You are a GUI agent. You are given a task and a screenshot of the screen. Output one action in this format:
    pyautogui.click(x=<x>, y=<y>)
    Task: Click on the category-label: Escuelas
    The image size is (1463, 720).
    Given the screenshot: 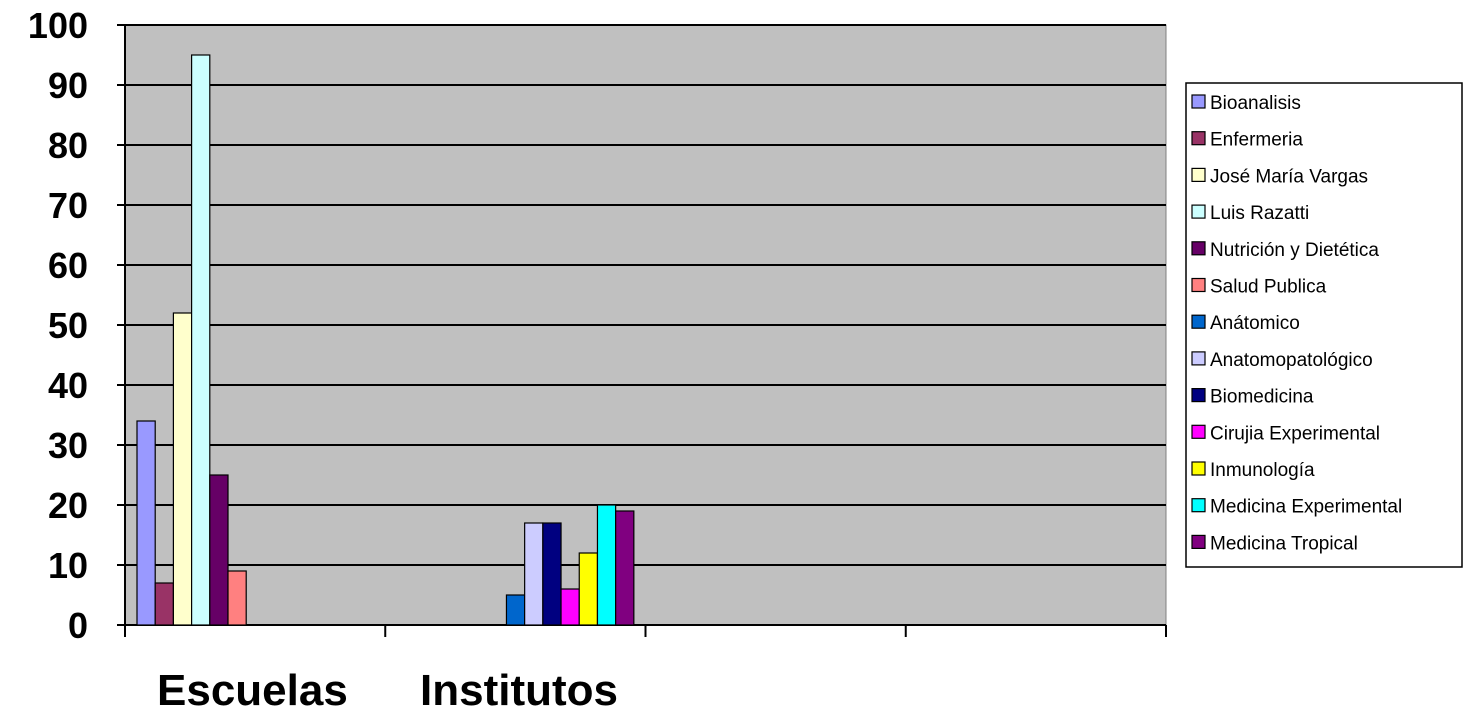 What is the action you would take?
    pyautogui.click(x=252, y=690)
    